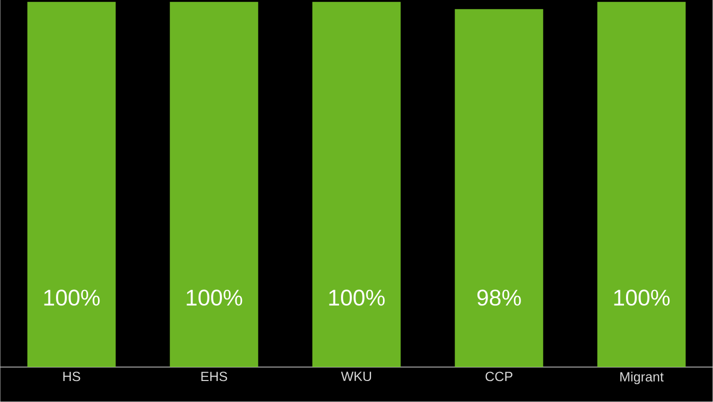 Image resolution: width=713 pixels, height=402 pixels. What do you see at coordinates (499, 298) in the screenshot?
I see `data-label: 98%` at bounding box center [499, 298].